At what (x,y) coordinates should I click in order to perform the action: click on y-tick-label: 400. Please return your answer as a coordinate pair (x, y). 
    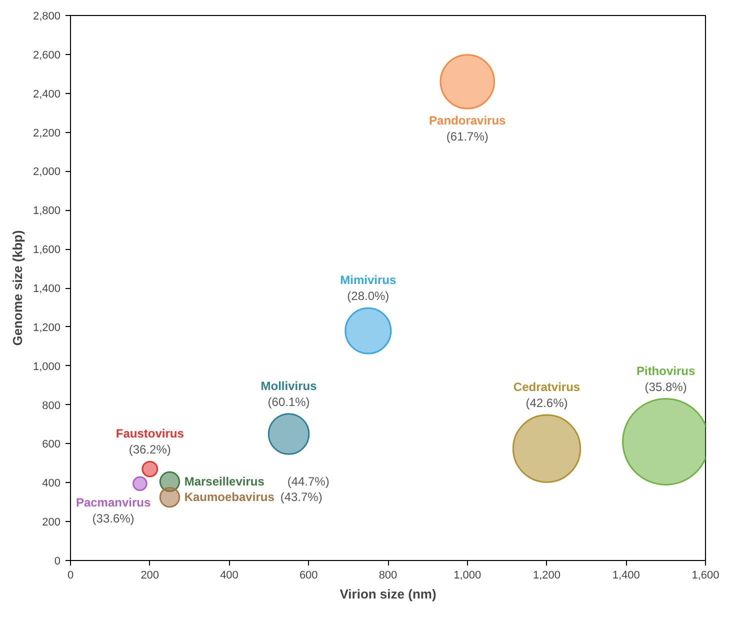
    Looking at the image, I should click on (51, 484).